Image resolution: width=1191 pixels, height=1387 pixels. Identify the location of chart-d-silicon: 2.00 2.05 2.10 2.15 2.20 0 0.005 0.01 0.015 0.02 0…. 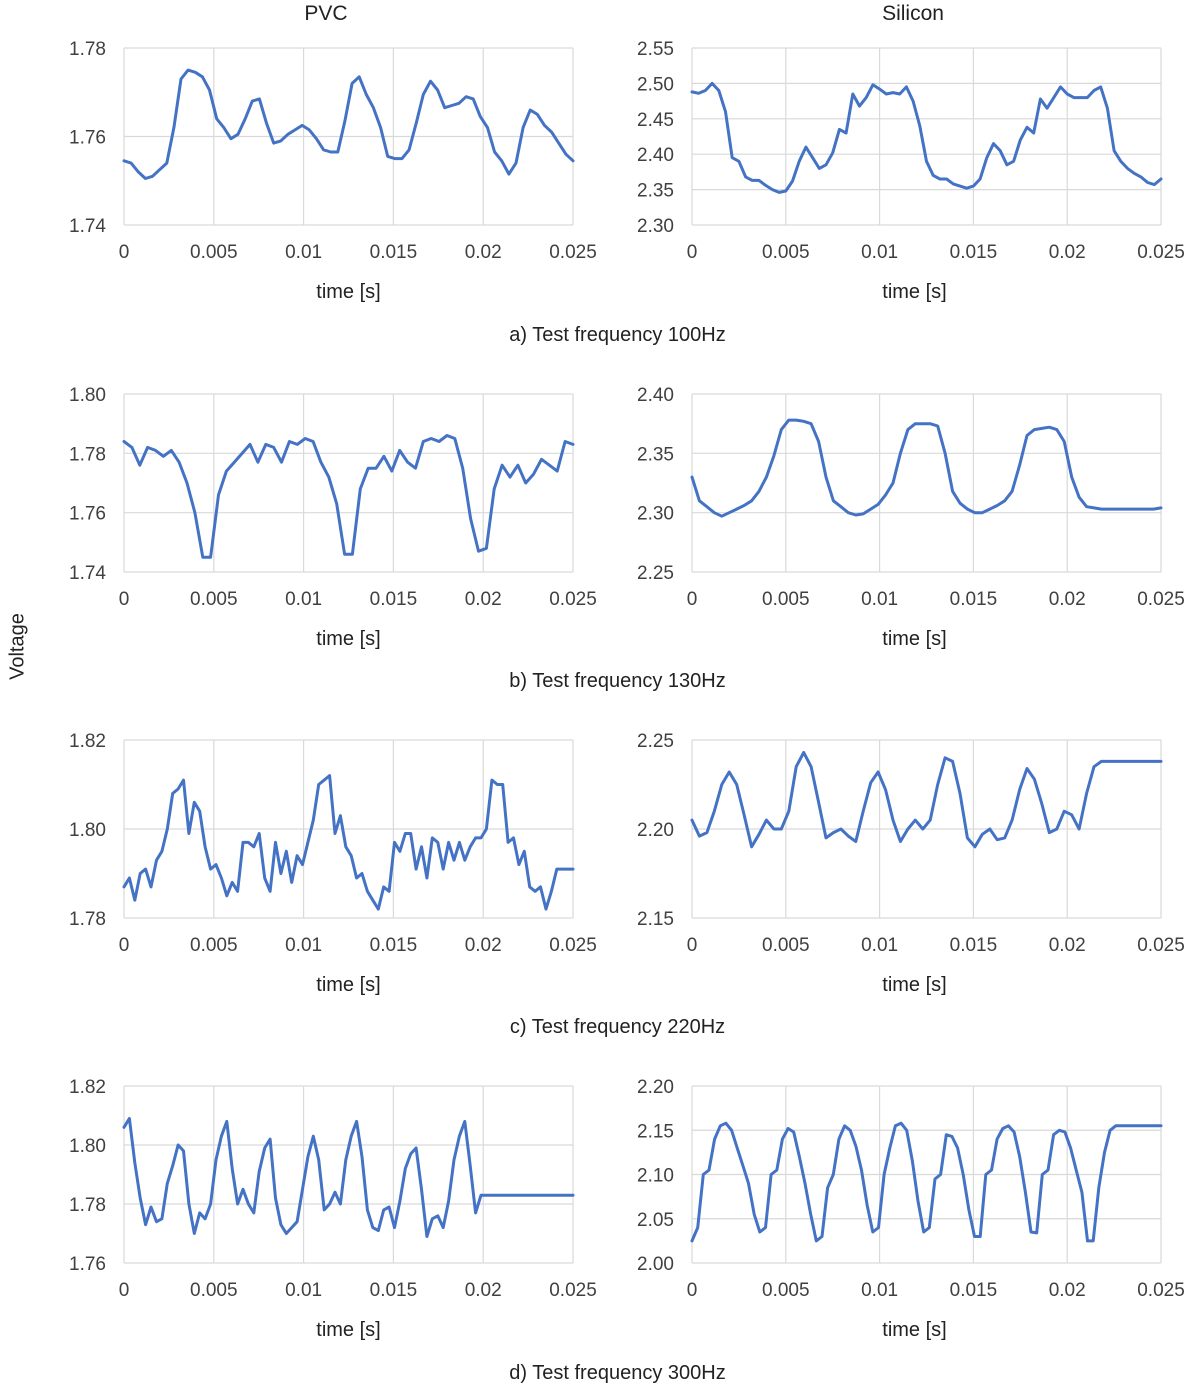
(911, 1209).